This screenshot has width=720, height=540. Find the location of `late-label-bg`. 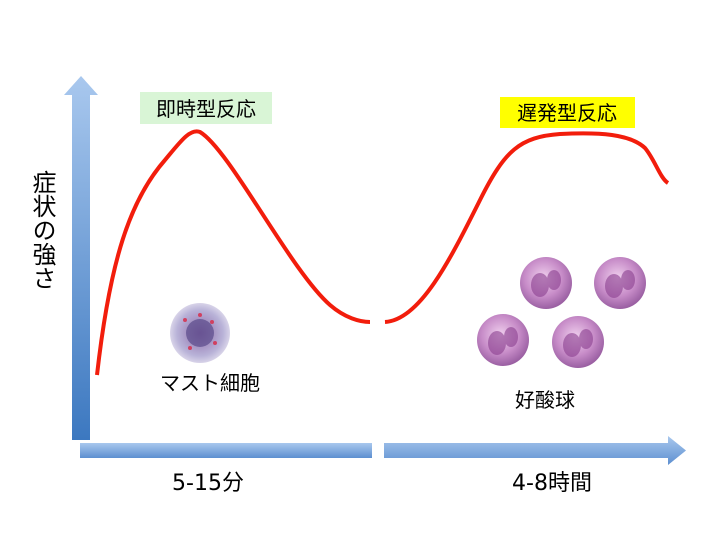

late-label-bg is located at coordinates (567, 112).